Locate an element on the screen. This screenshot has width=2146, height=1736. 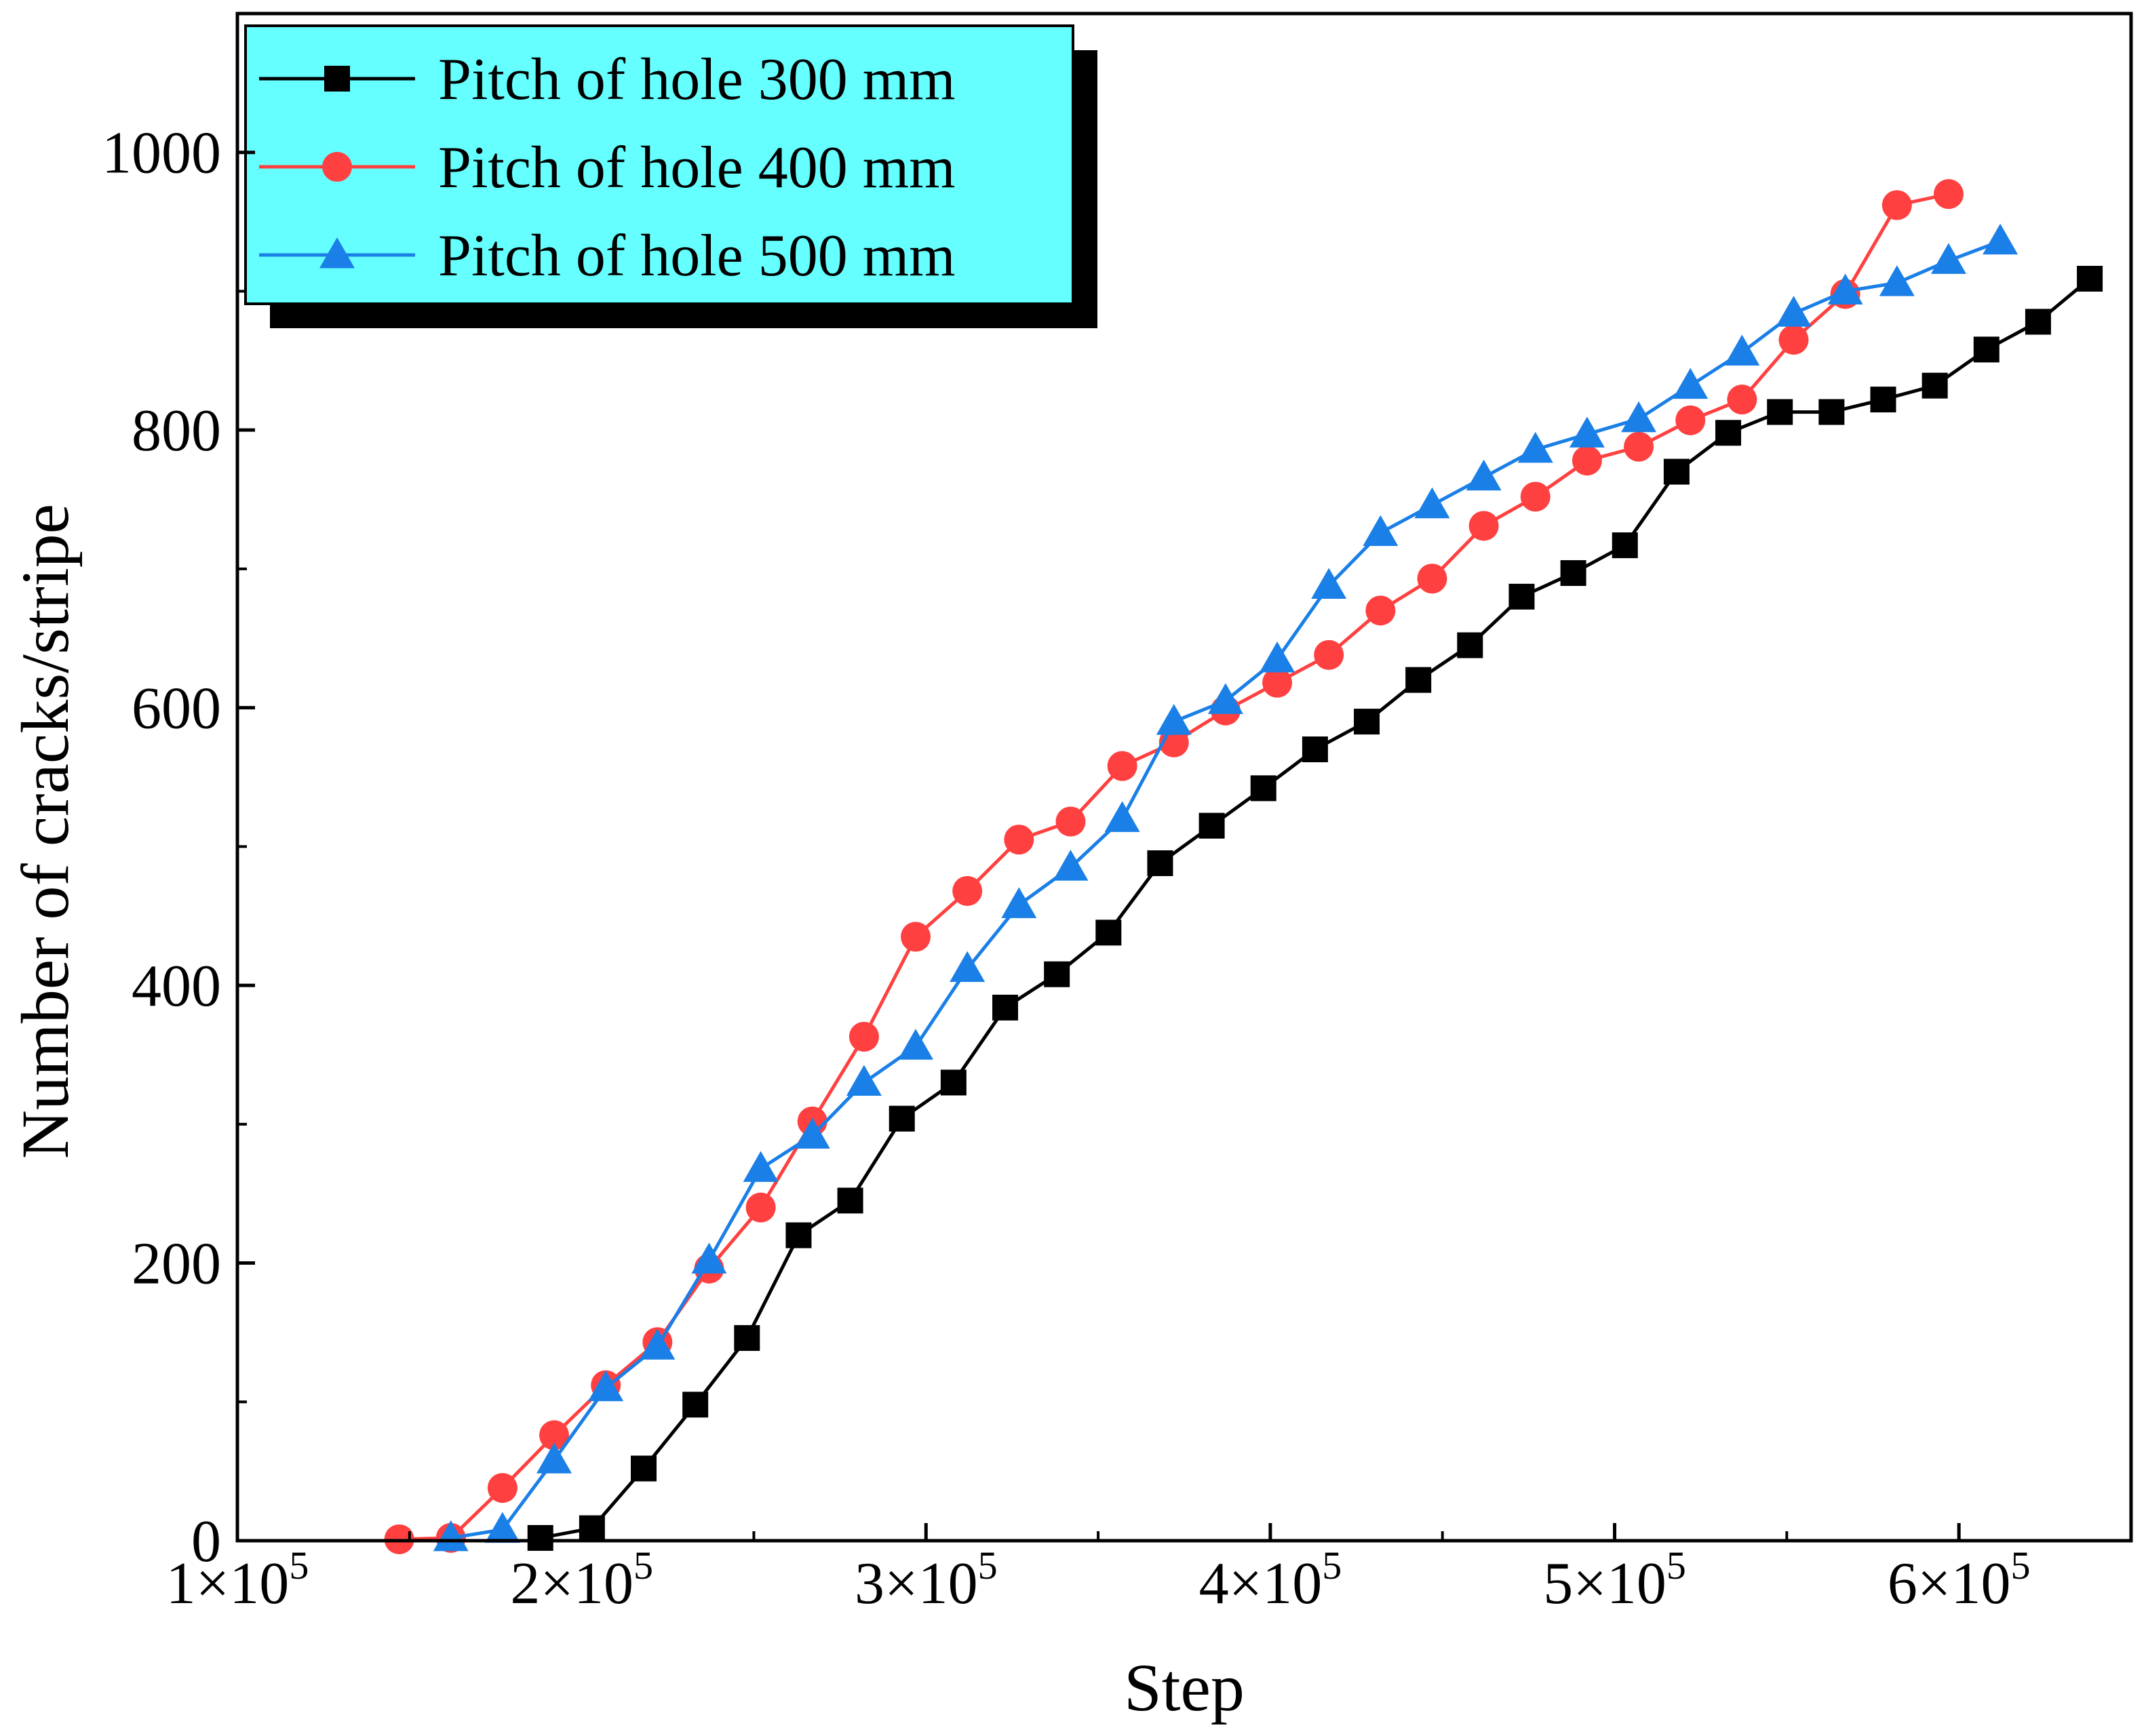
x-tick-mantissa: 2×10 is located at coordinates (571, 1584).